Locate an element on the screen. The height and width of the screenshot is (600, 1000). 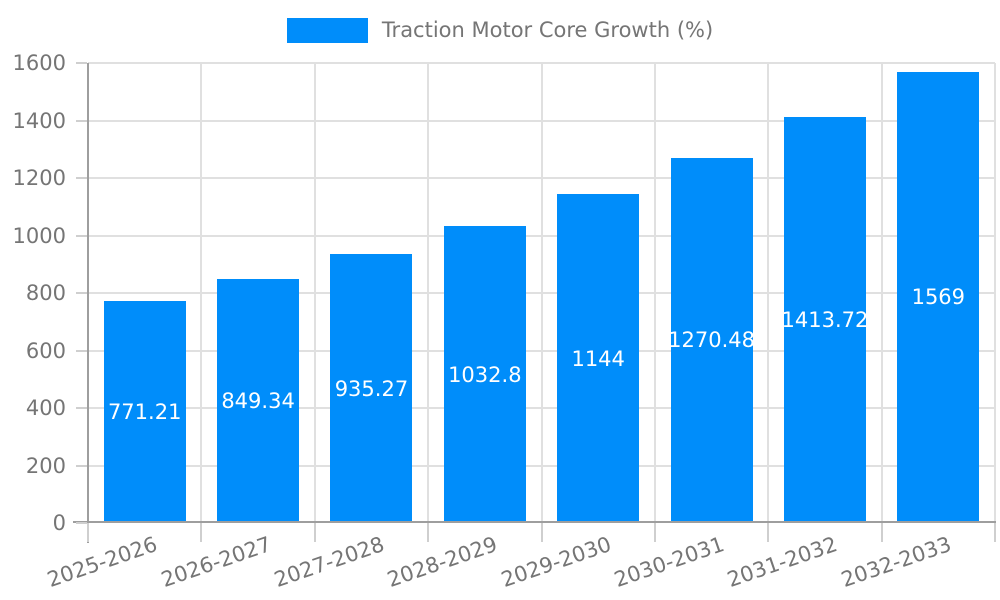
legend-swatch is located at coordinates (327, 30).